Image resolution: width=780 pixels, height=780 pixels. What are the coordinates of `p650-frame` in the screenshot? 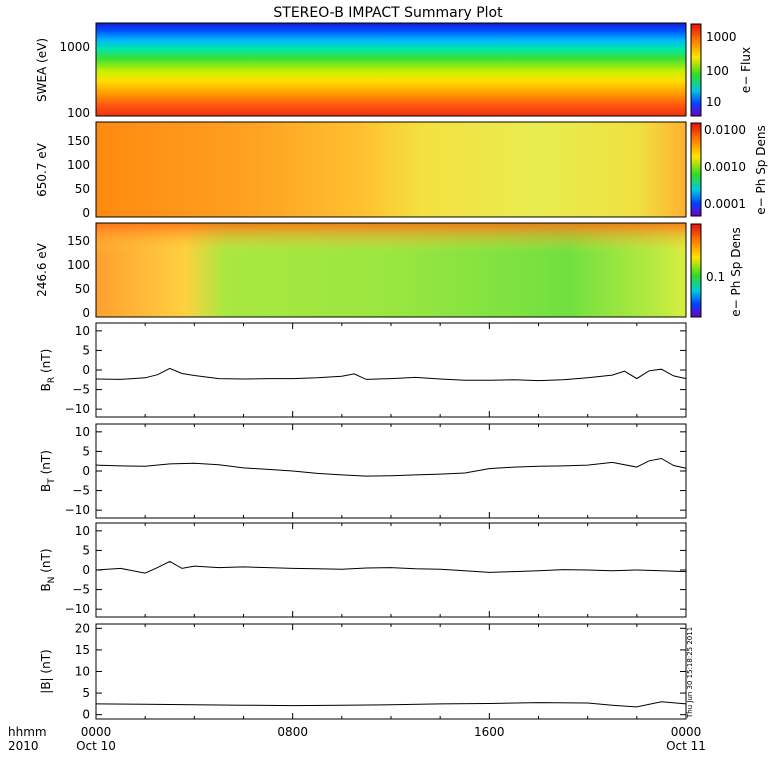 It's located at (391, 169).